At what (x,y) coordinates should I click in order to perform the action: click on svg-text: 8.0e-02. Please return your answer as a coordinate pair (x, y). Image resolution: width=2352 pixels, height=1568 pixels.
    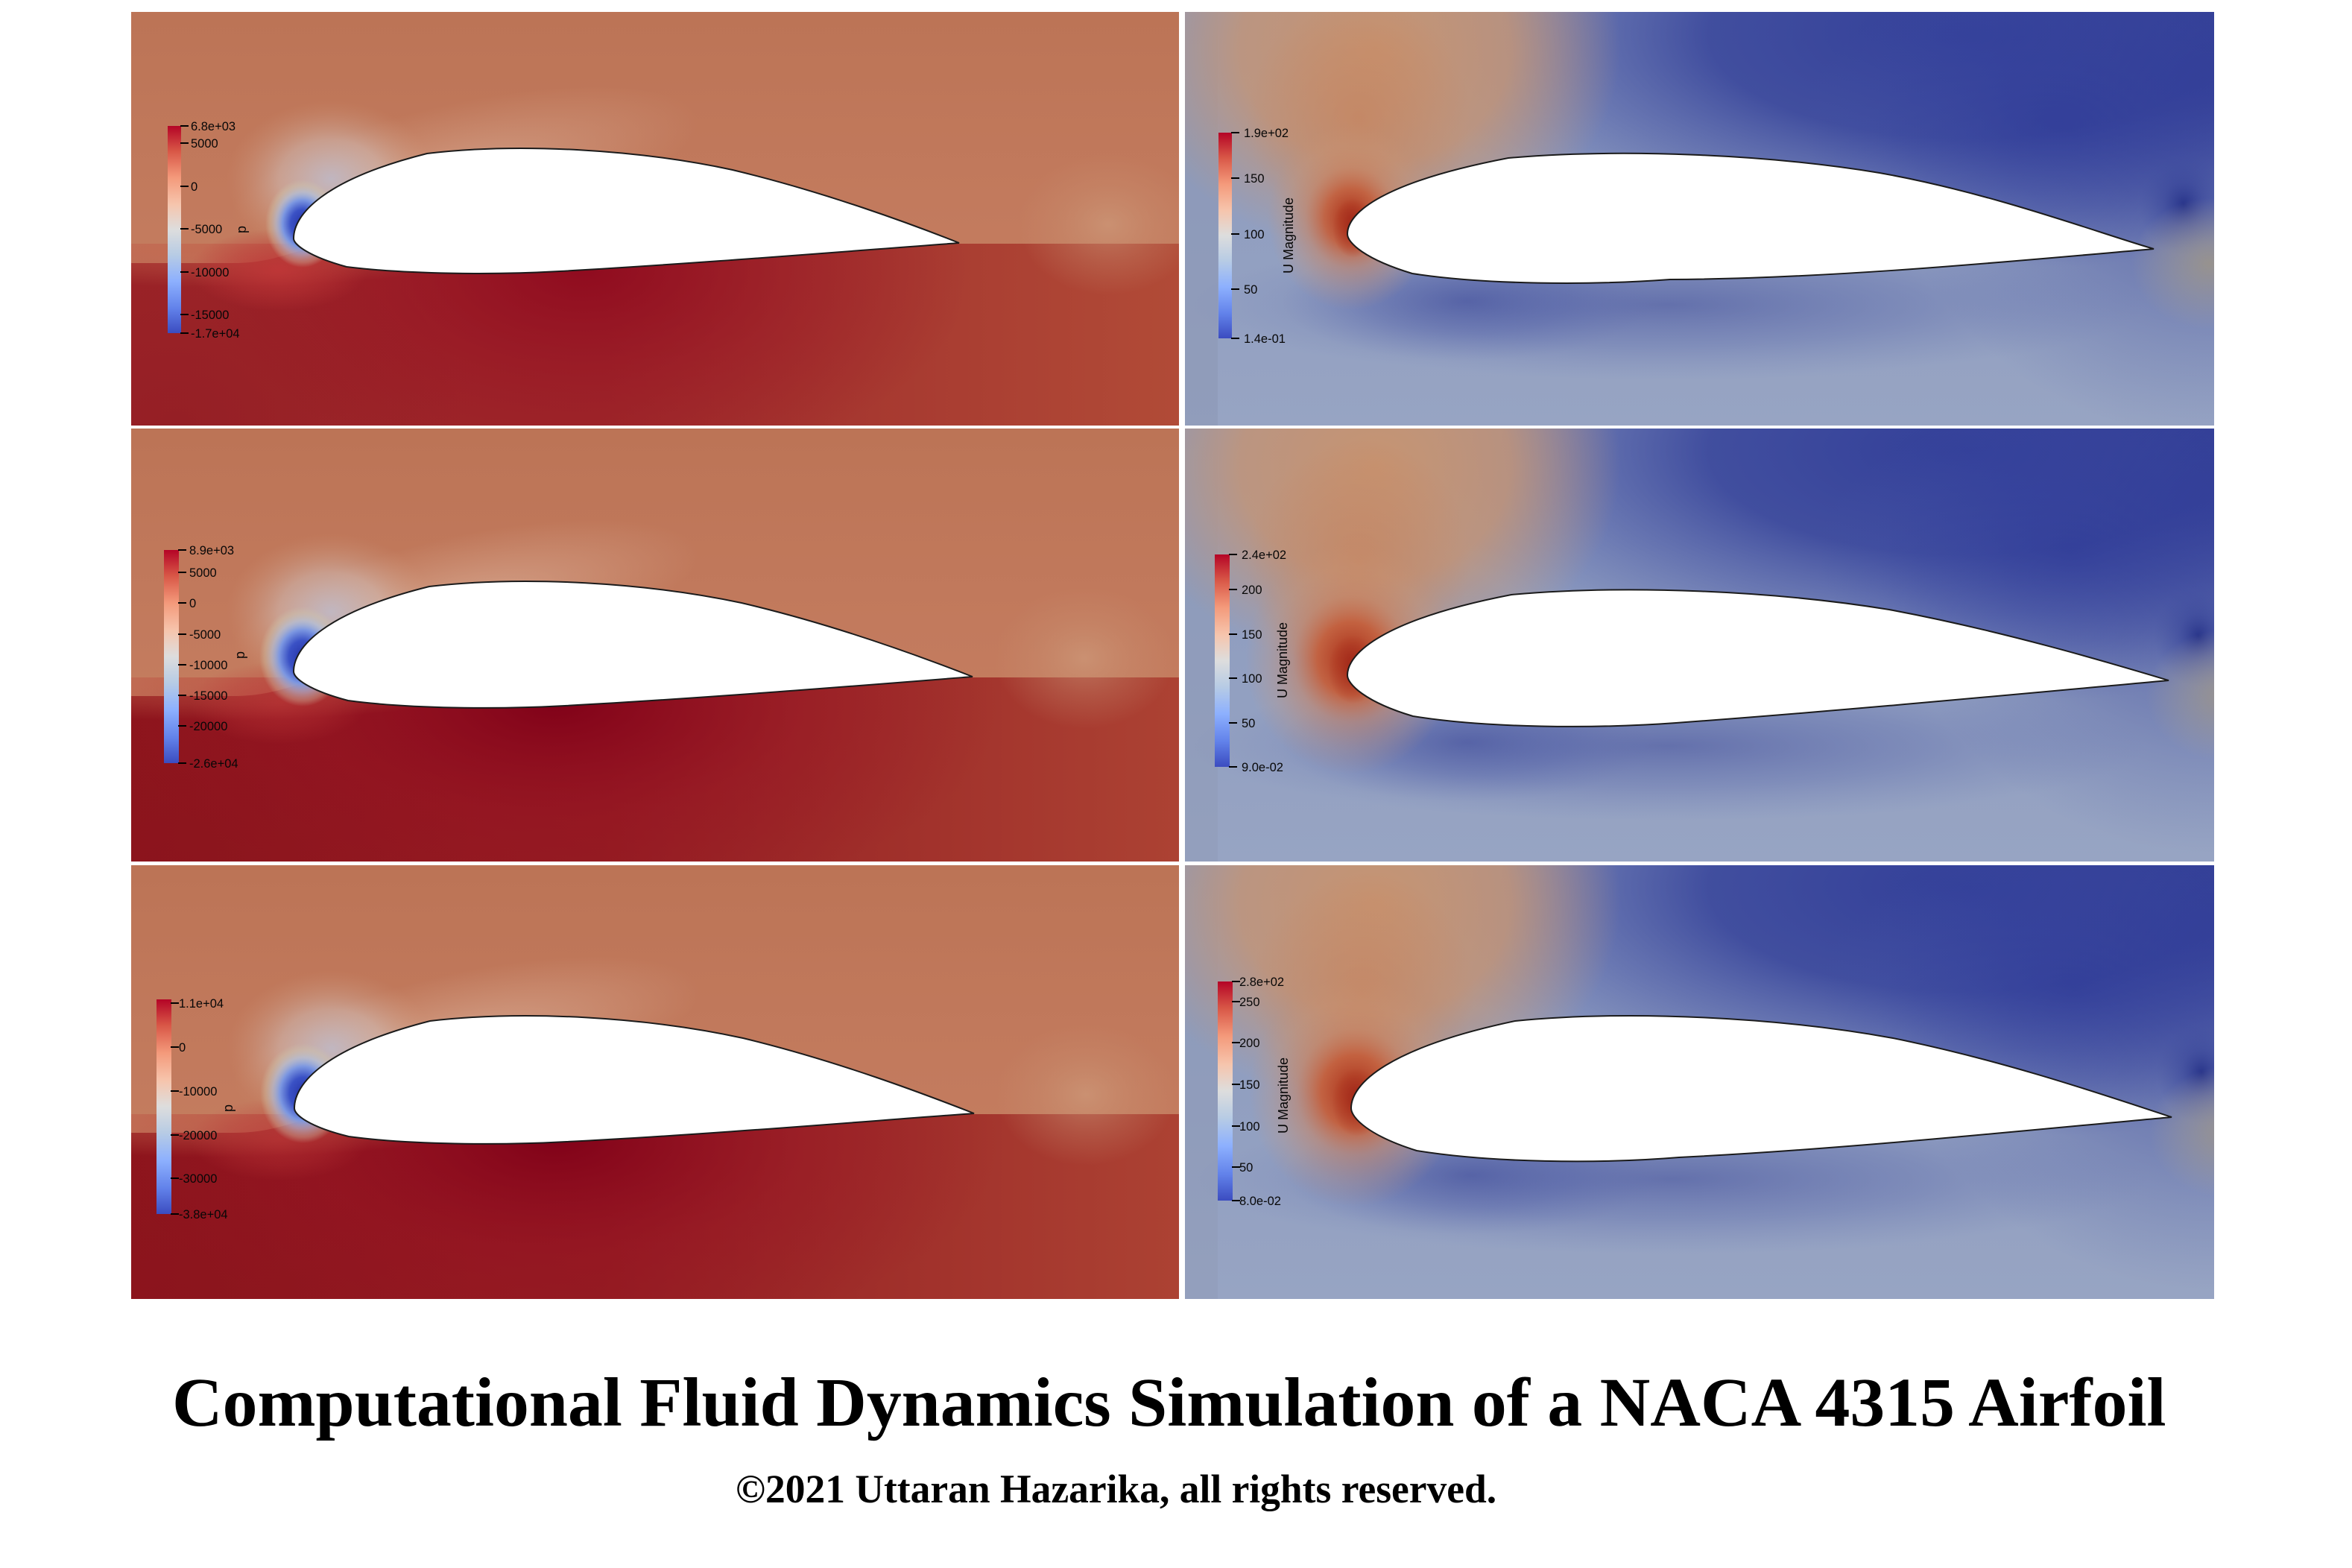
    Looking at the image, I should click on (1260, 1202).